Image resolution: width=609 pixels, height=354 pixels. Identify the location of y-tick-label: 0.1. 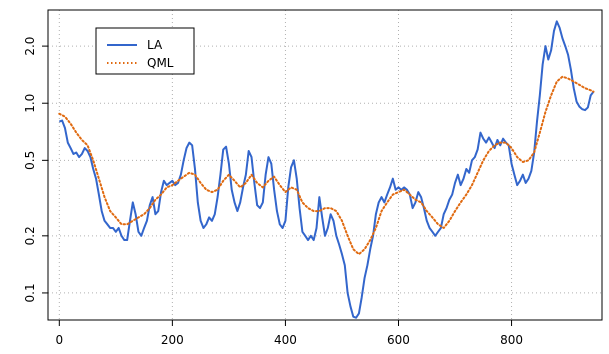
(30, 292).